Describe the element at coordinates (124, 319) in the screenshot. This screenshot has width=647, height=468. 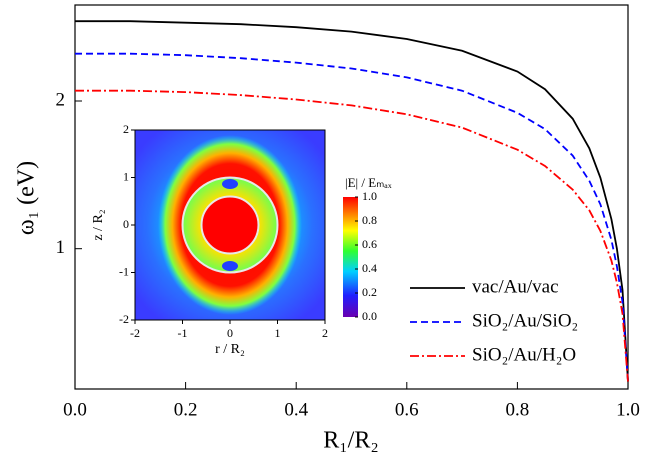
I see `inset-y-tick-label: -2` at that location.